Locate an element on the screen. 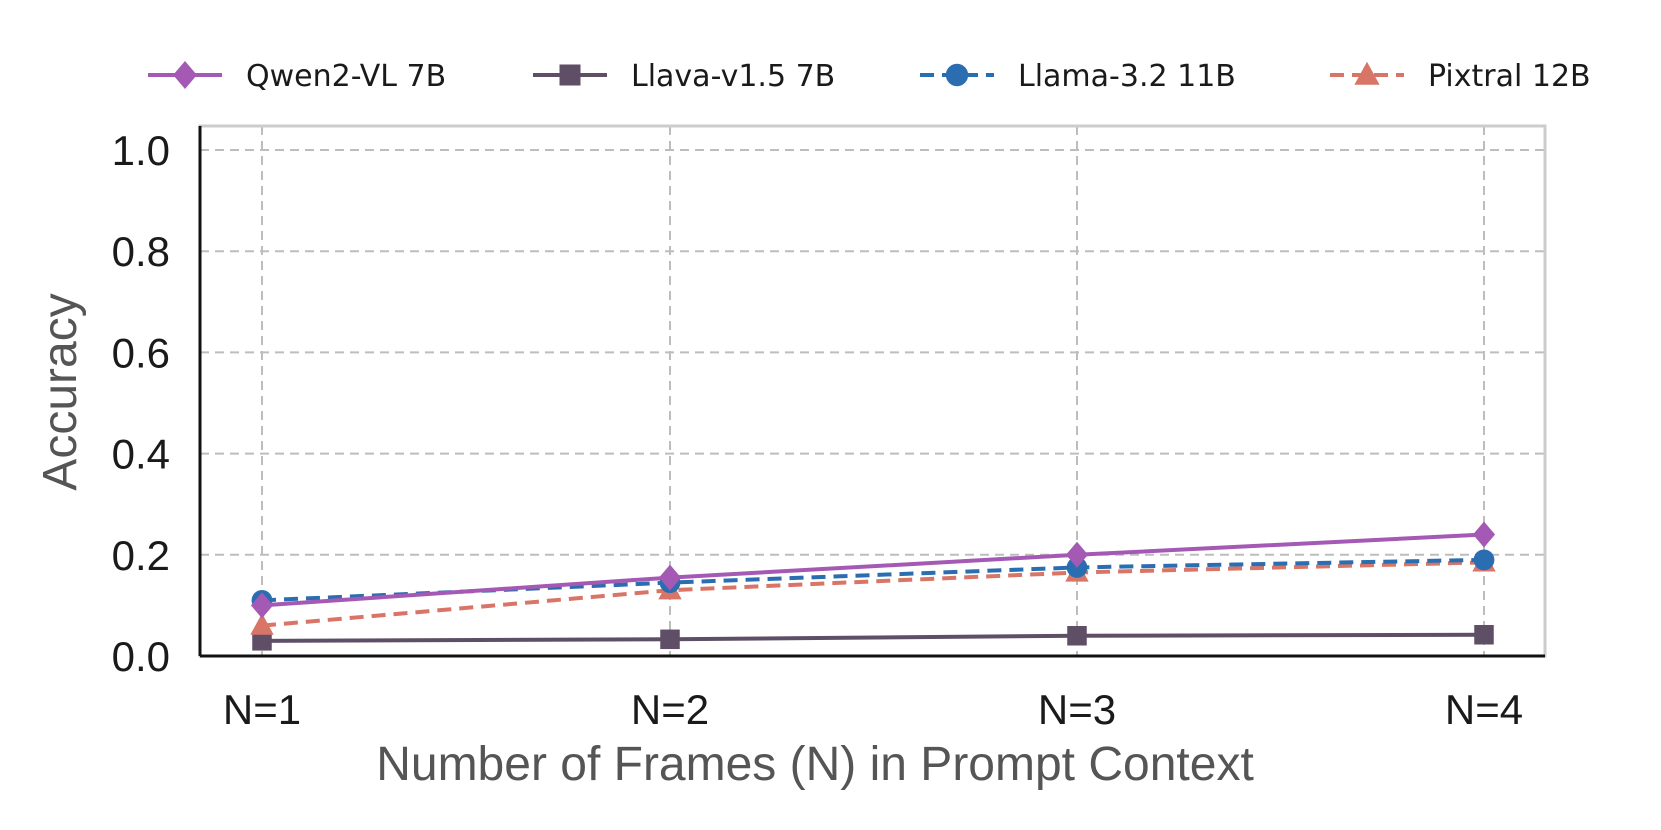 This screenshot has height=830, width=1661. x-tick-label: N=2 is located at coordinates (670, 709).